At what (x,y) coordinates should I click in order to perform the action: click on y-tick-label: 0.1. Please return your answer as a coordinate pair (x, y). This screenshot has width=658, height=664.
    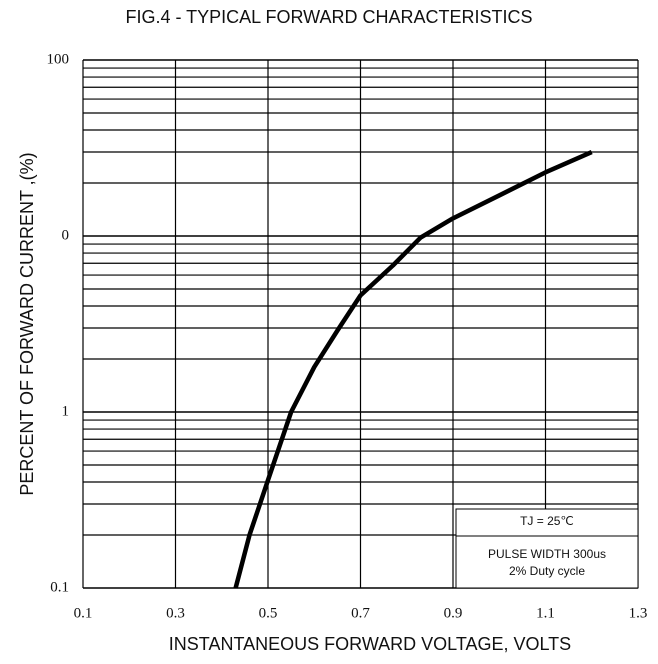
    Looking at the image, I should click on (59, 587).